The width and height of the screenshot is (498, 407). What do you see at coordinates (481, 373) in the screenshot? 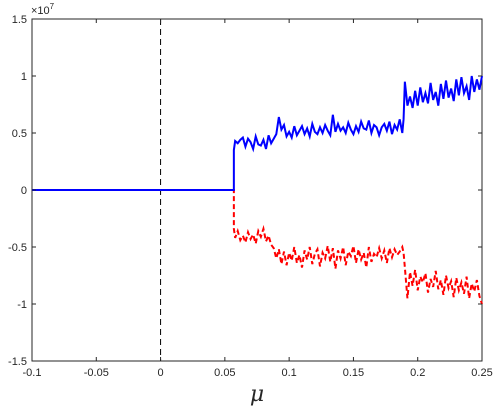
I see `x-tick-label: 0.25` at bounding box center [481, 373].